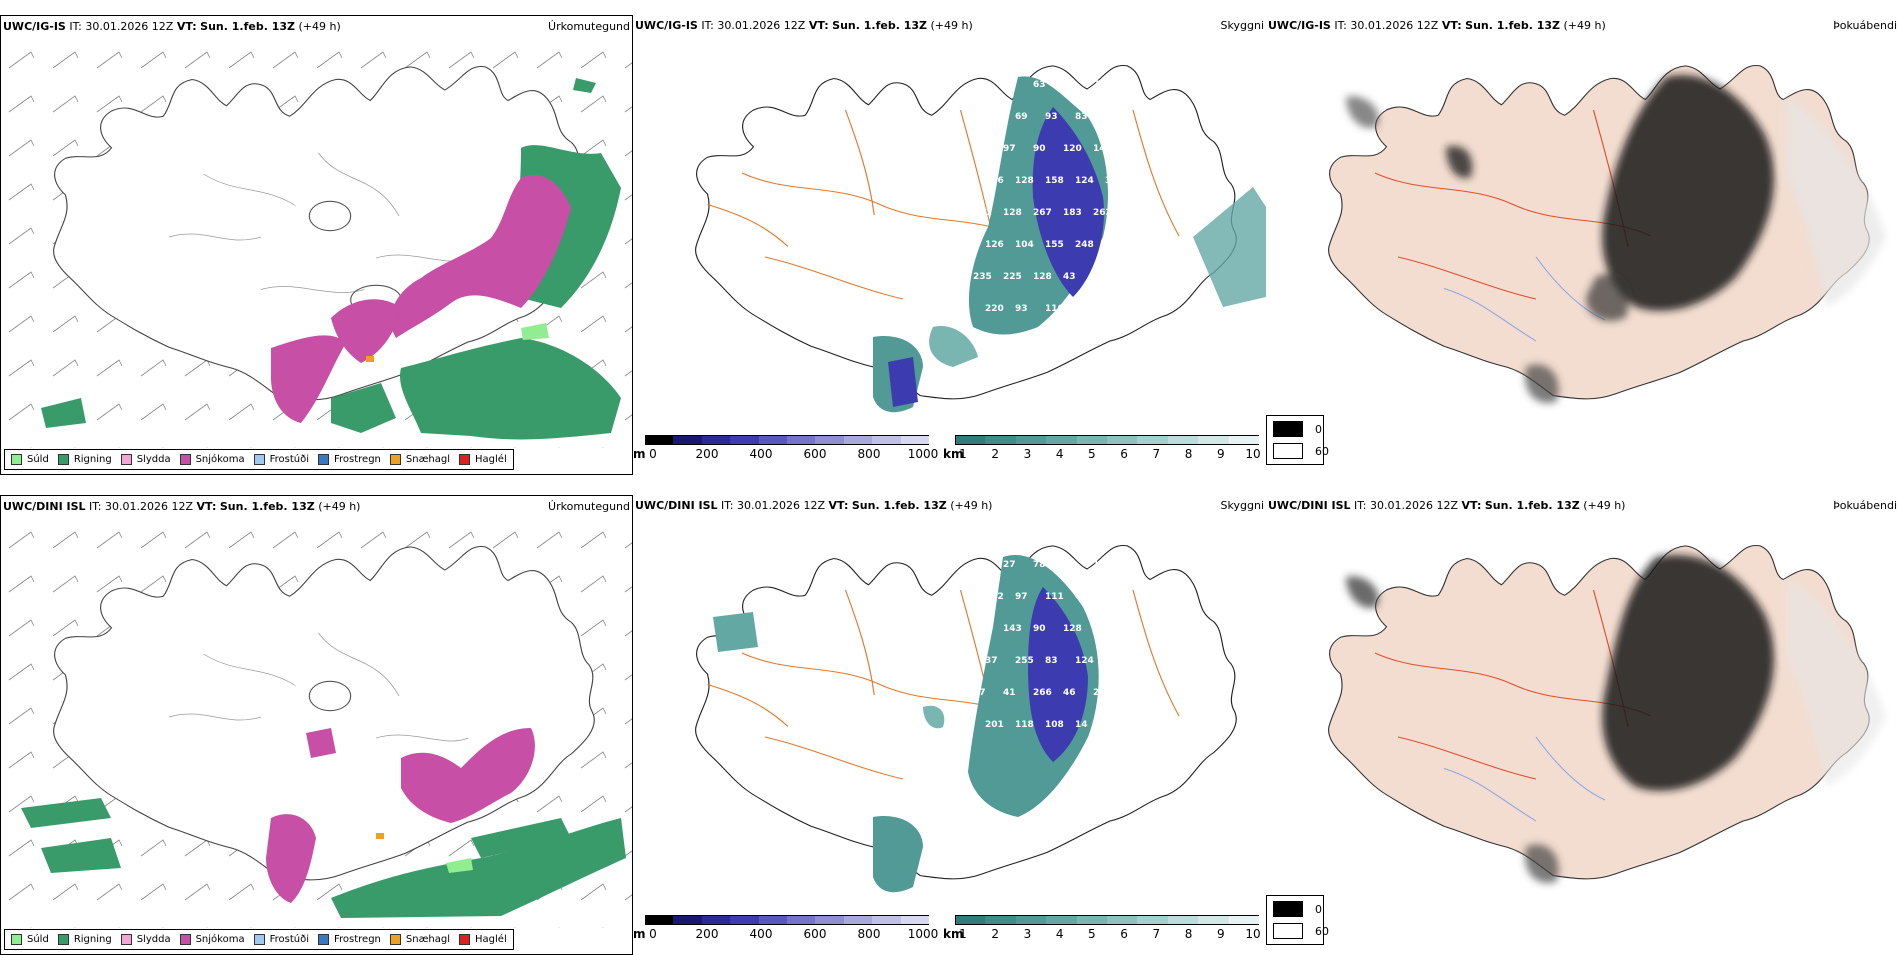  What do you see at coordinates (982, 149) in the screenshot?
I see `cloud-base-value: 125` at bounding box center [982, 149].